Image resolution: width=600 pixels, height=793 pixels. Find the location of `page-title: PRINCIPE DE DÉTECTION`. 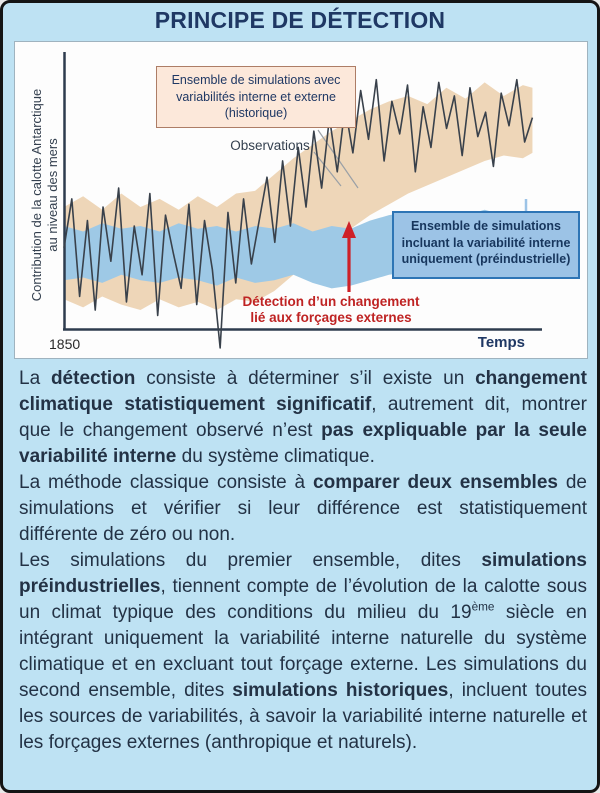

page-title: PRINCIPE DE DÉTECTION is located at coordinates (300, 20).